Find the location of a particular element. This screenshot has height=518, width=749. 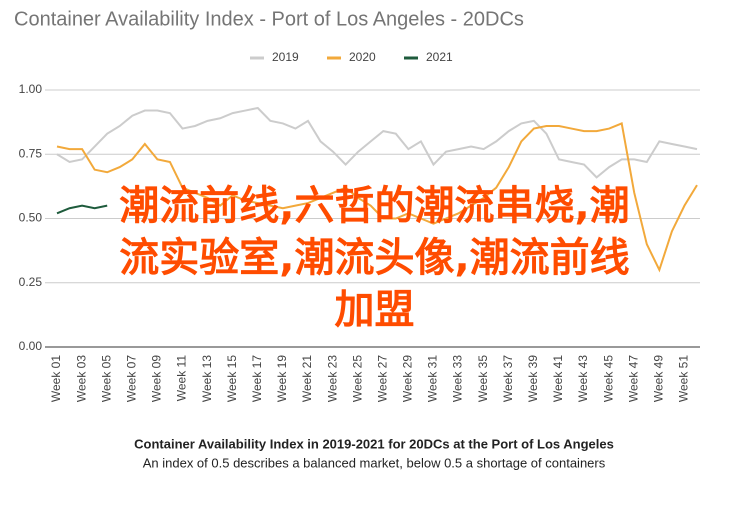

overlay-line: 流实验室,潮流头像,潮流前线 is located at coordinates (374, 258).